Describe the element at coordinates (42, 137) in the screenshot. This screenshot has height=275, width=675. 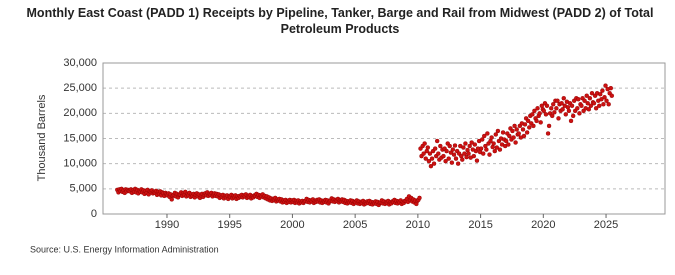
I see `y-axis-label: Thousand Barrels` at that location.